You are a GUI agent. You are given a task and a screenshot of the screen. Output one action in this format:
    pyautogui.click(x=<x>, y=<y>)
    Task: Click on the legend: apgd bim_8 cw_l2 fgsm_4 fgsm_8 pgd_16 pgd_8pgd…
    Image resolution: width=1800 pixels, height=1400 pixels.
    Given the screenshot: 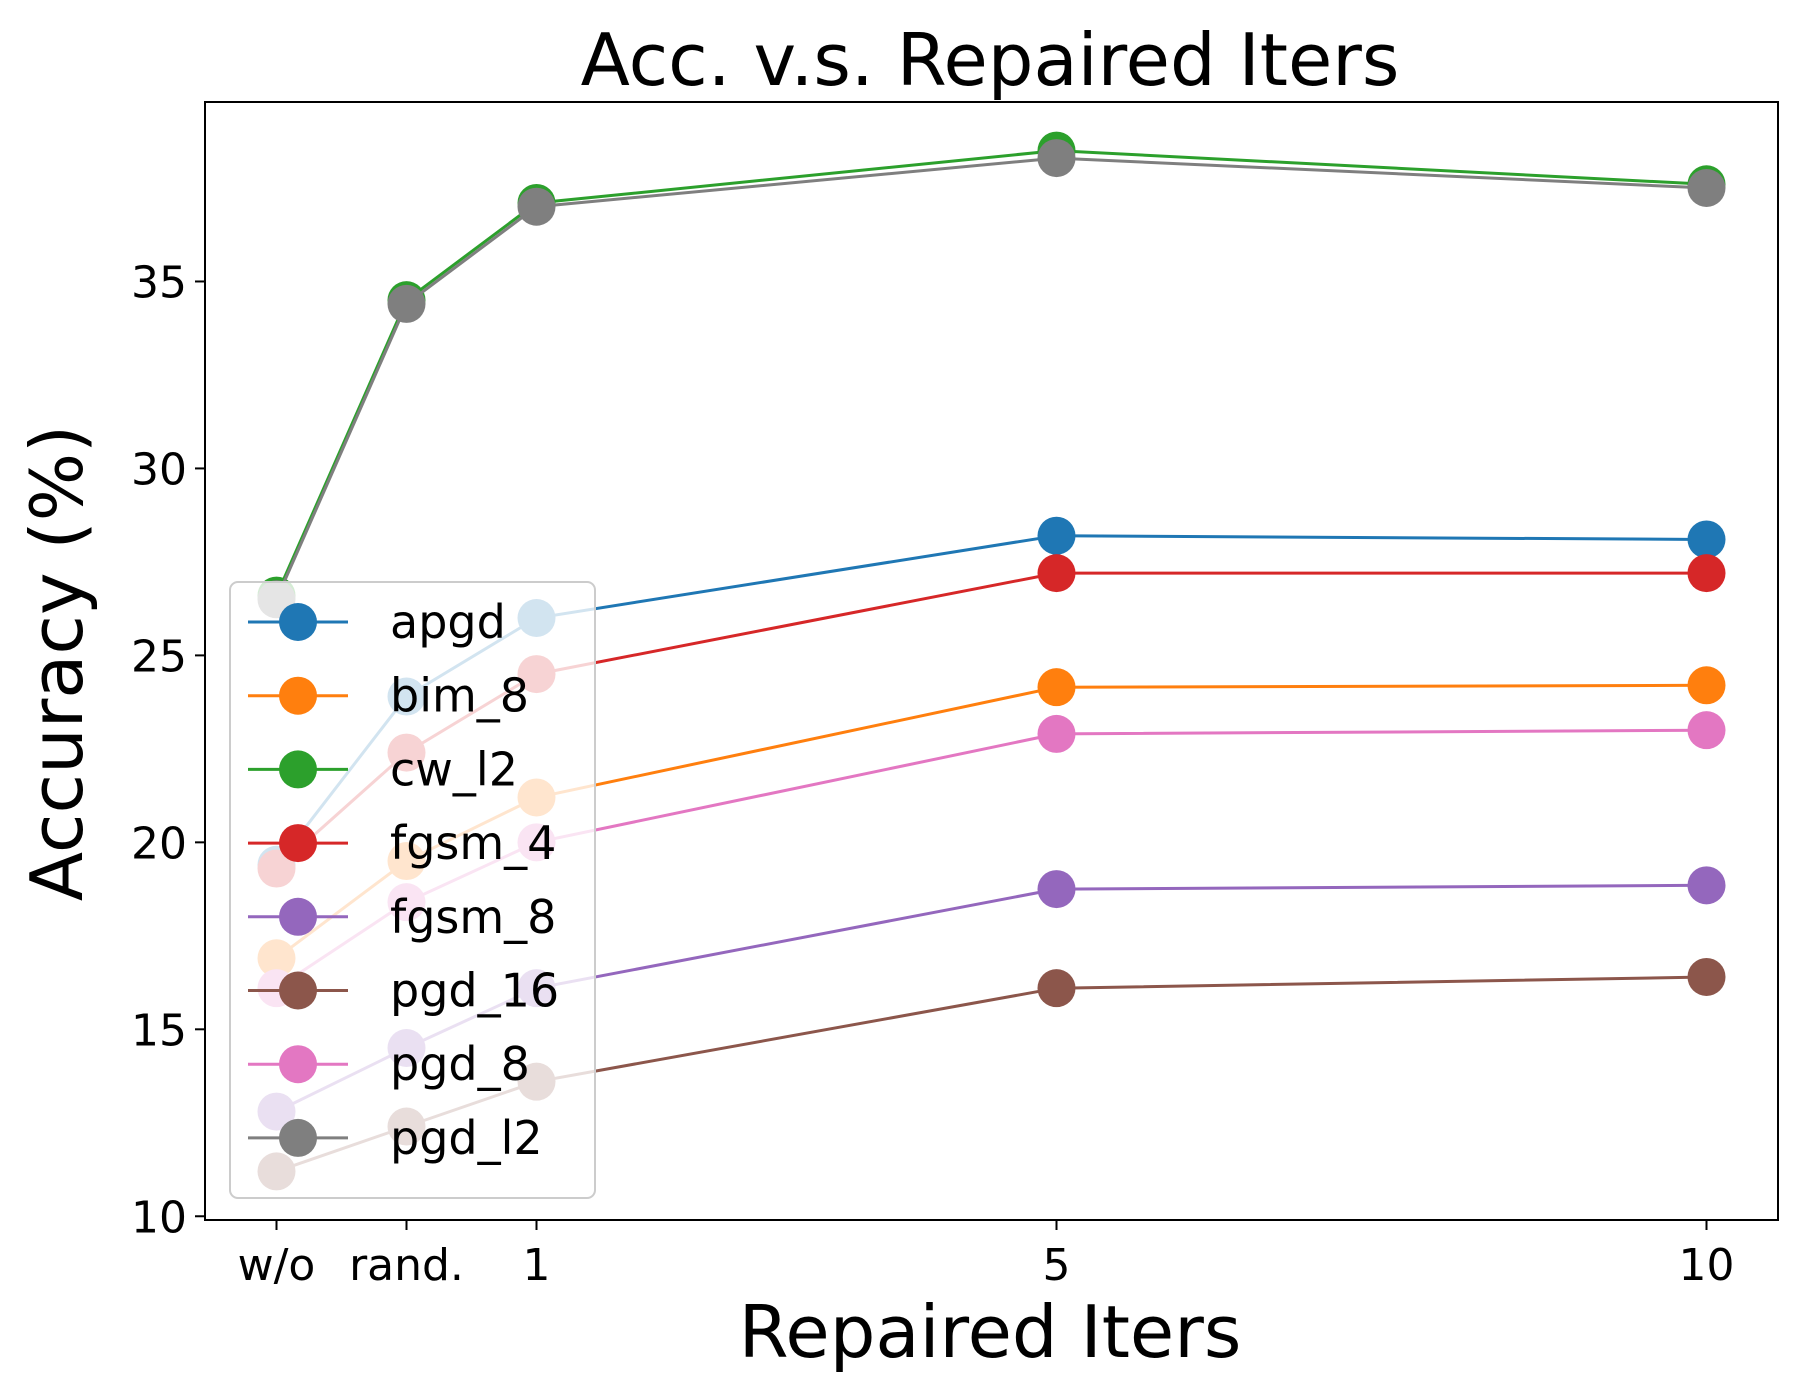 What is the action you would take?
    pyautogui.click(x=412, y=890)
    